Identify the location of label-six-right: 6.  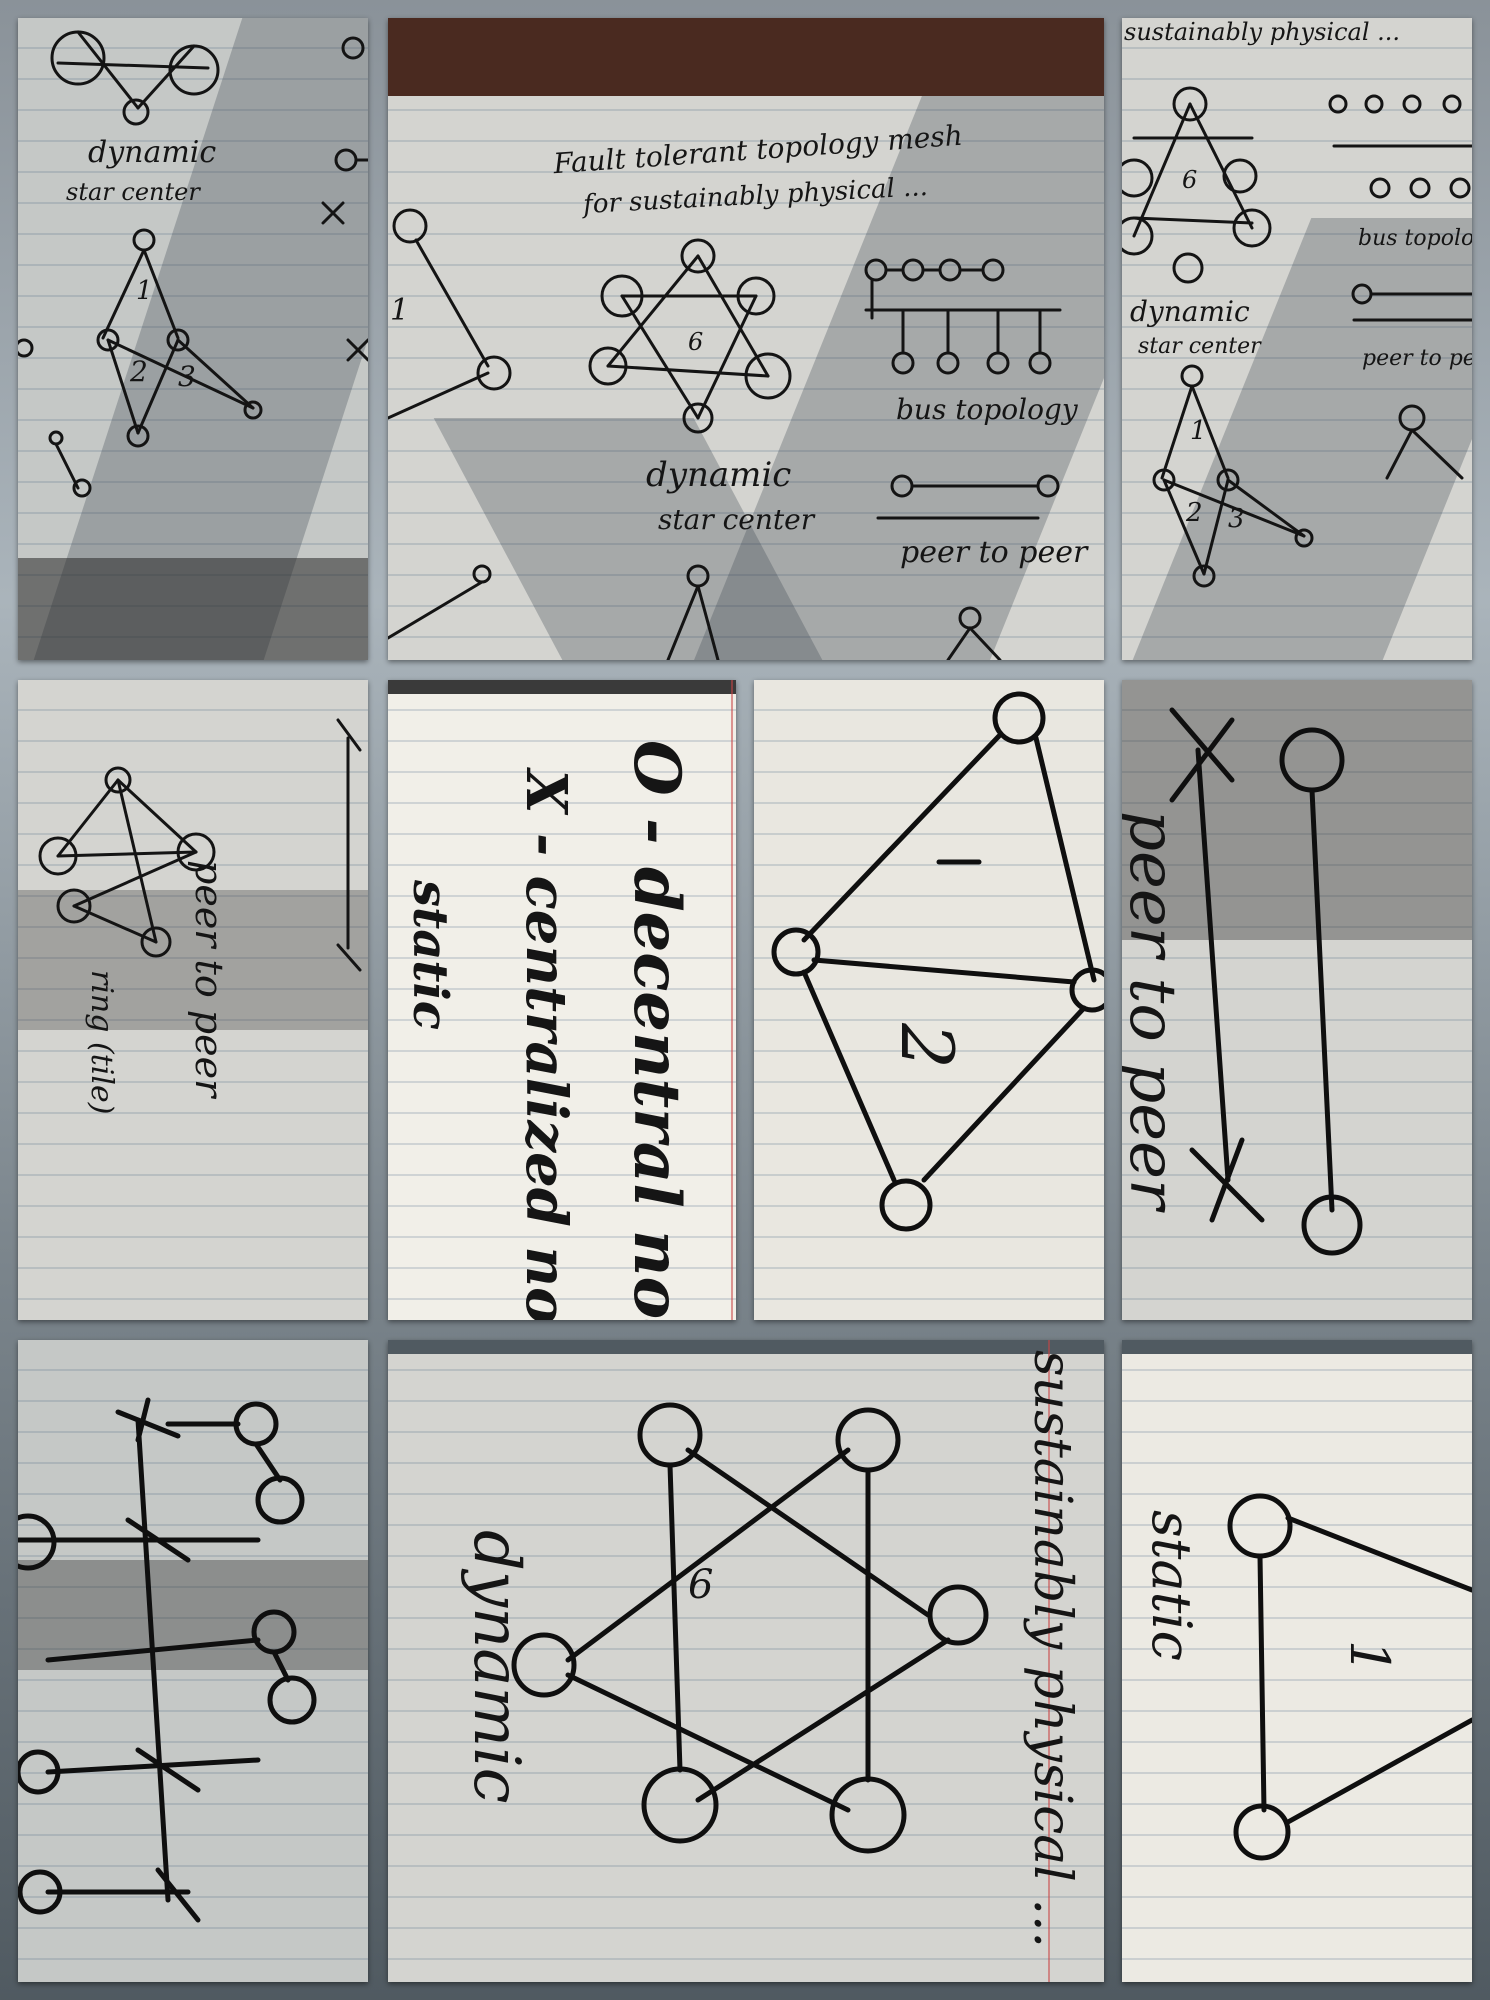
(1190, 180).